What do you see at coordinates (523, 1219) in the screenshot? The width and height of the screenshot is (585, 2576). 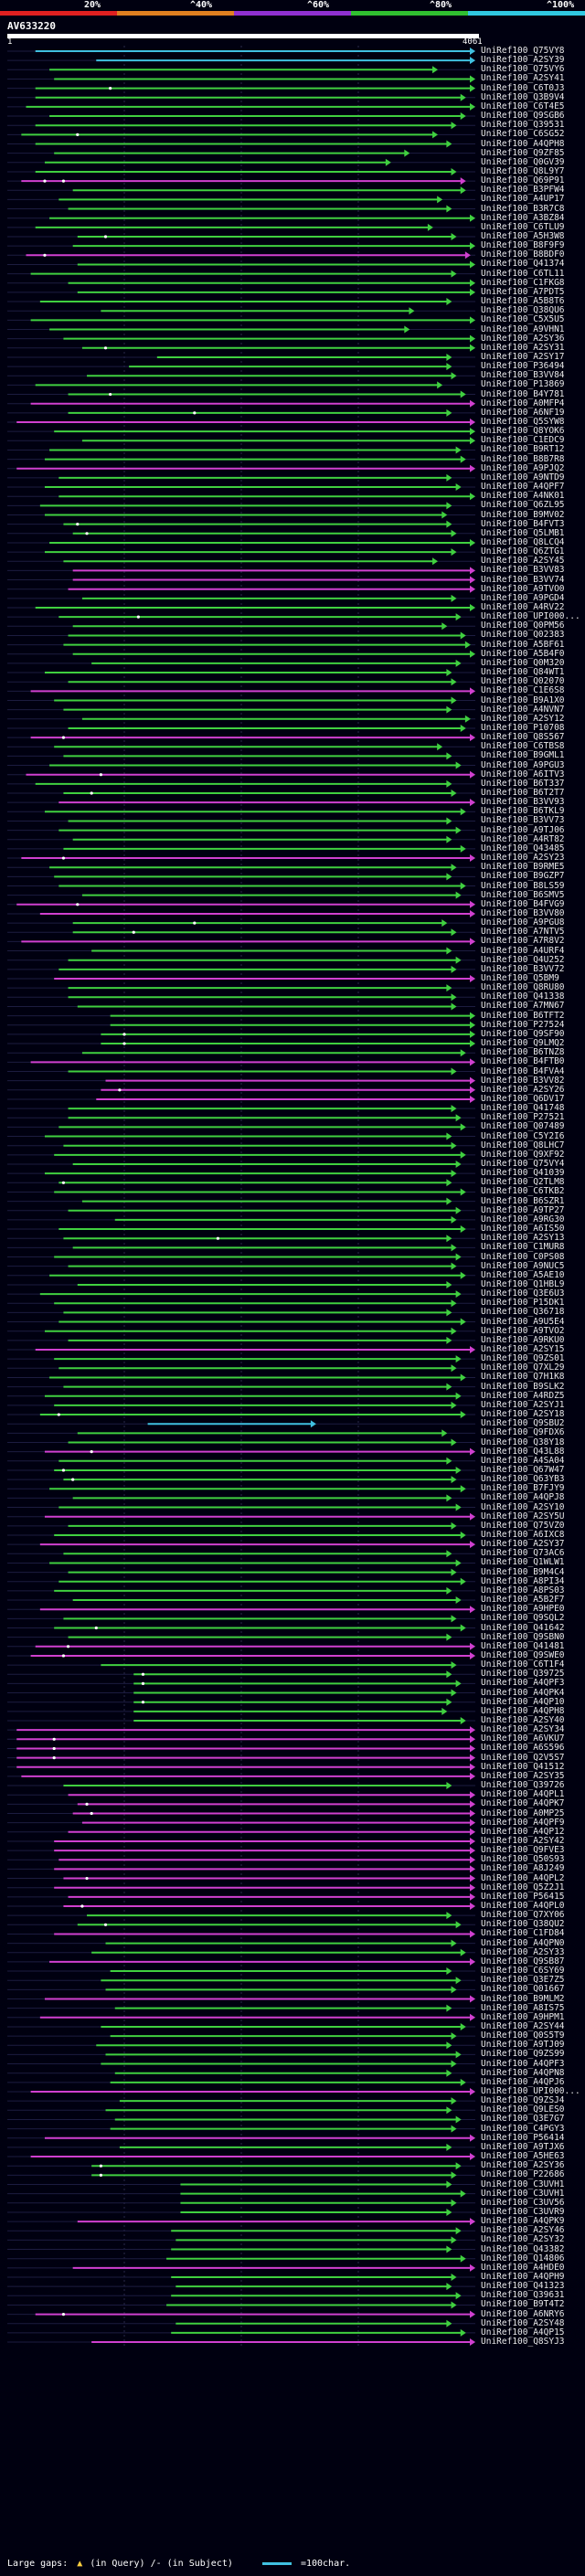 I see `hit-label: UniRef100_A9RG30` at bounding box center [523, 1219].